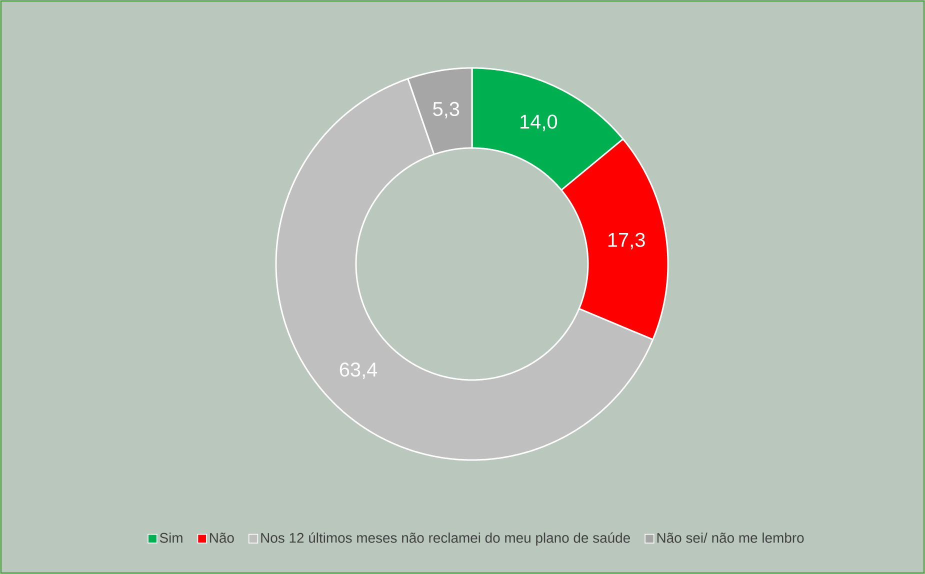 This screenshot has height=574, width=925. I want to click on data-label: 5,3, so click(446, 110).